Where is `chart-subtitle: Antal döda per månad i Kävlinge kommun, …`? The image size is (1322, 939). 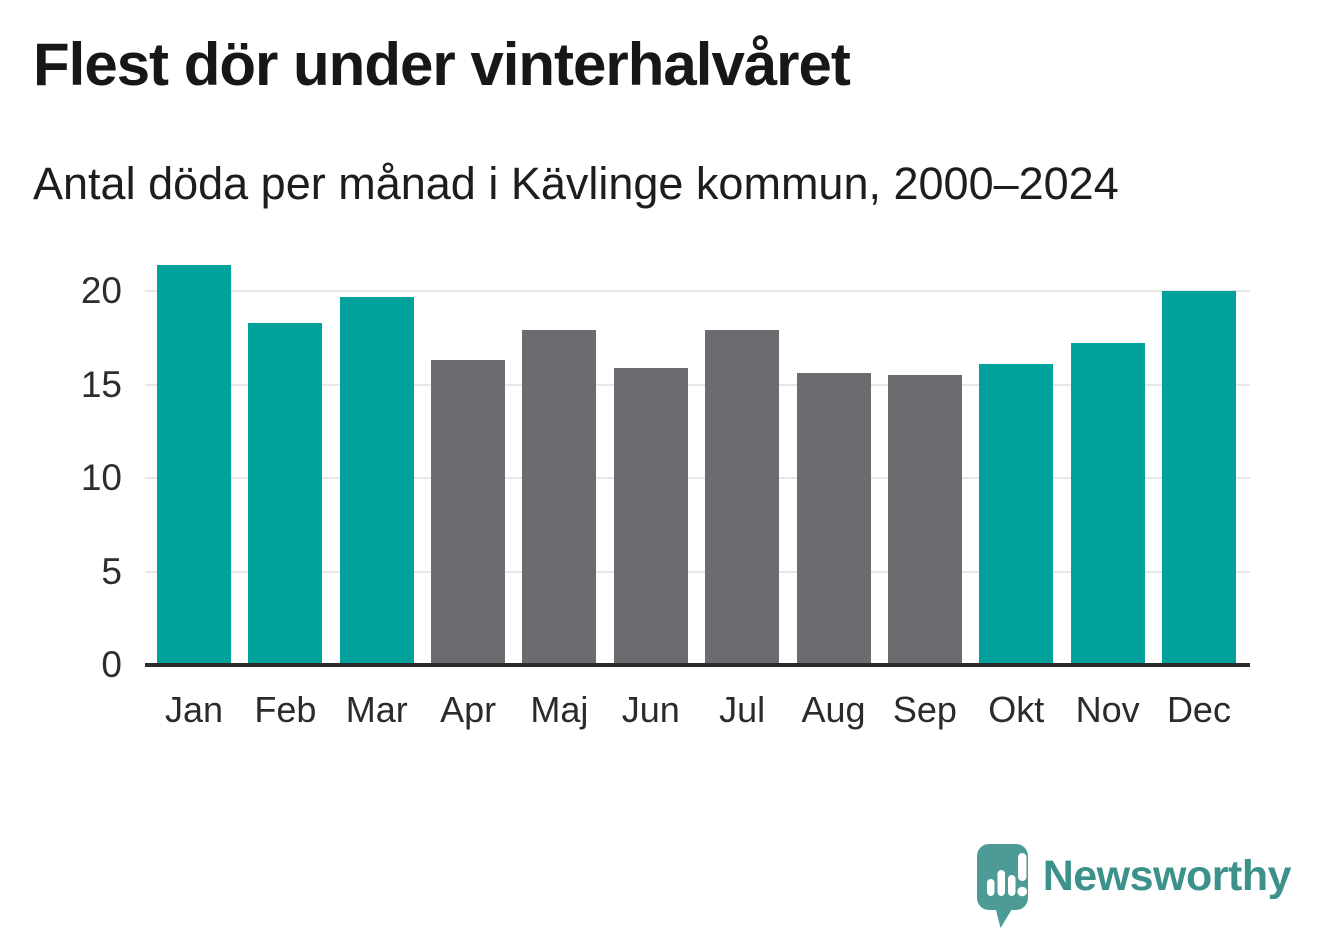
chart-subtitle: Antal döda per månad i Kävlinge kommun, … is located at coordinates (576, 183).